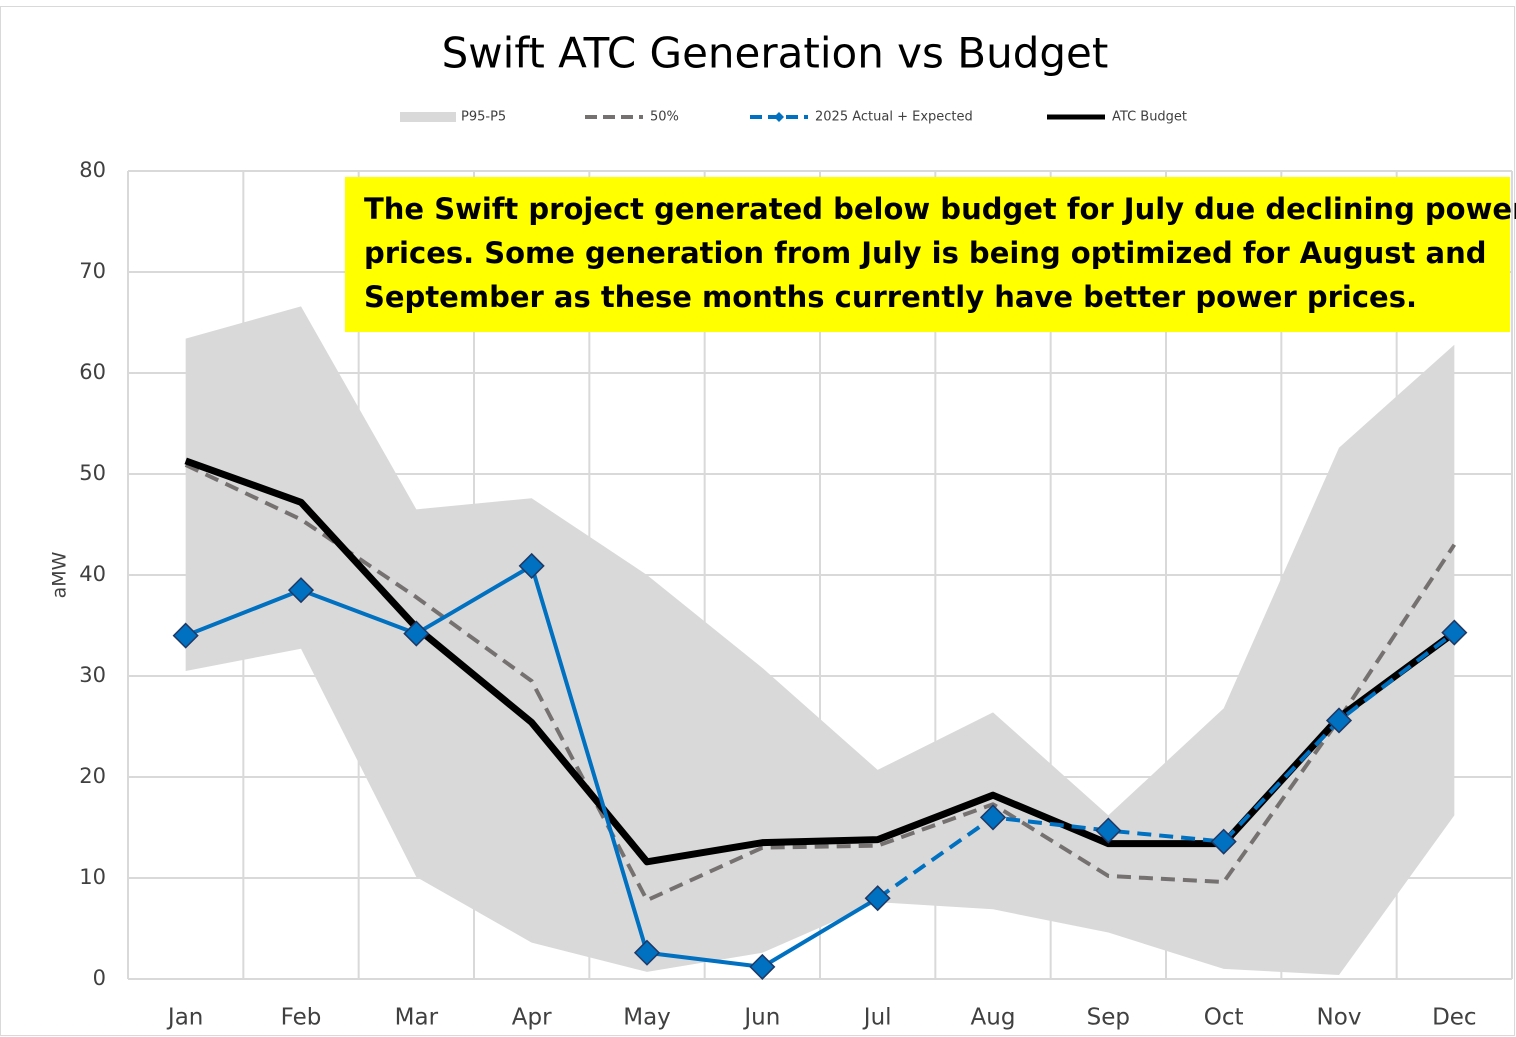 This screenshot has width=1516, height=1037. Describe the element at coordinates (779, 117) in the screenshot. I see `legend-marker` at that location.